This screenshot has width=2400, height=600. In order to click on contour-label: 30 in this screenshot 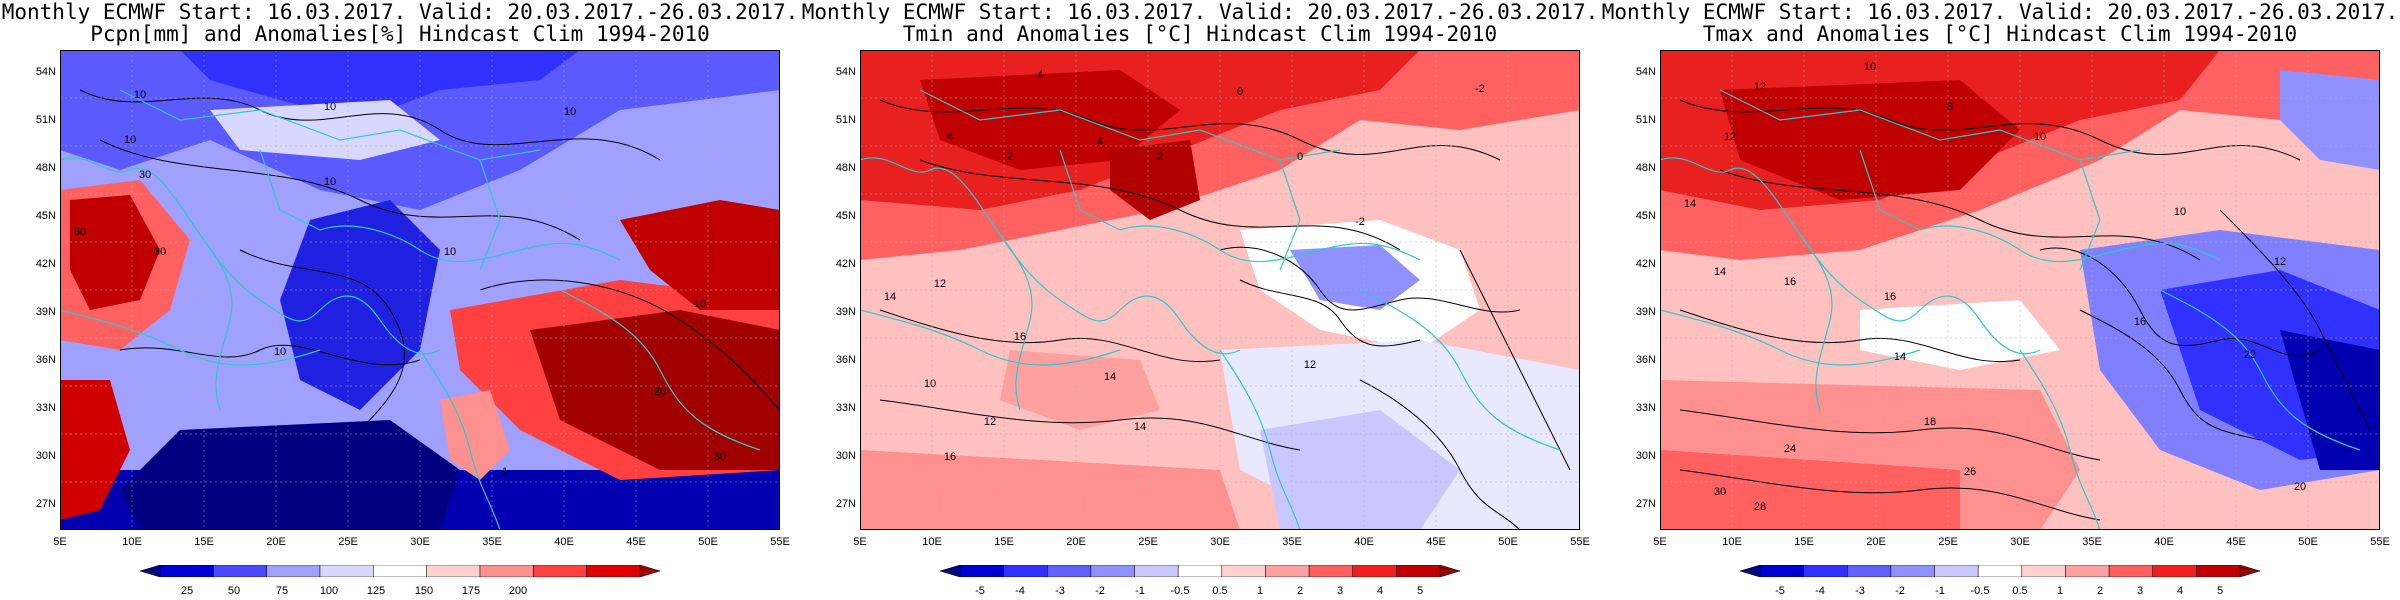, I will do `click(145, 175)`.